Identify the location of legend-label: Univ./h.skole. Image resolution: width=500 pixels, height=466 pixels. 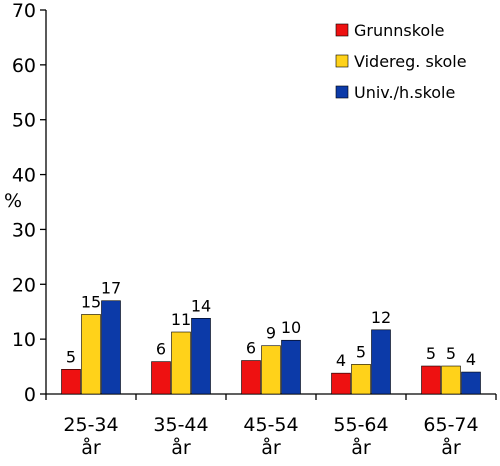
(404, 92).